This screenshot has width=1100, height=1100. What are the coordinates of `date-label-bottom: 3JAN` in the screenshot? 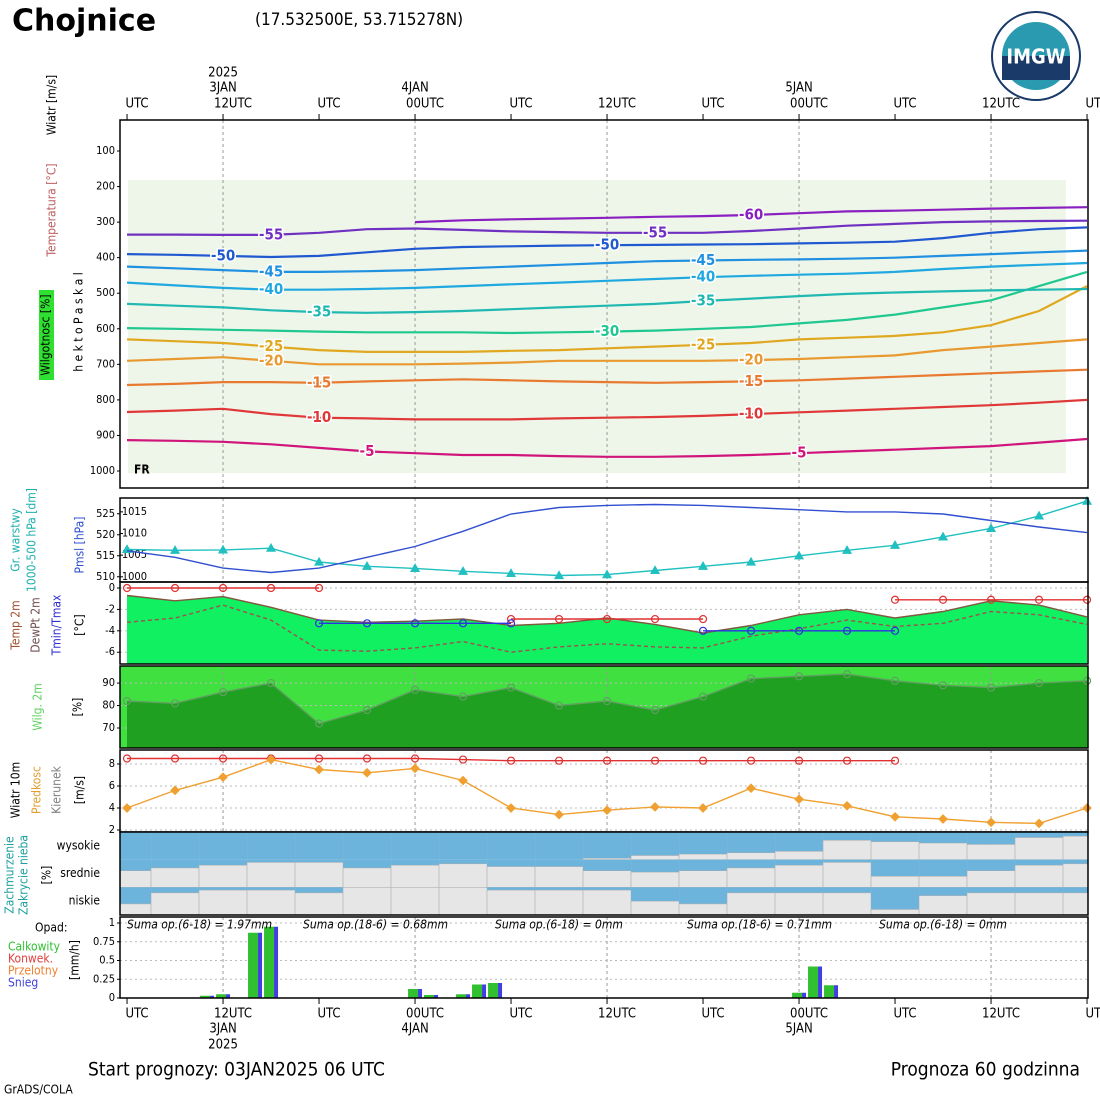 It's located at (222, 1029).